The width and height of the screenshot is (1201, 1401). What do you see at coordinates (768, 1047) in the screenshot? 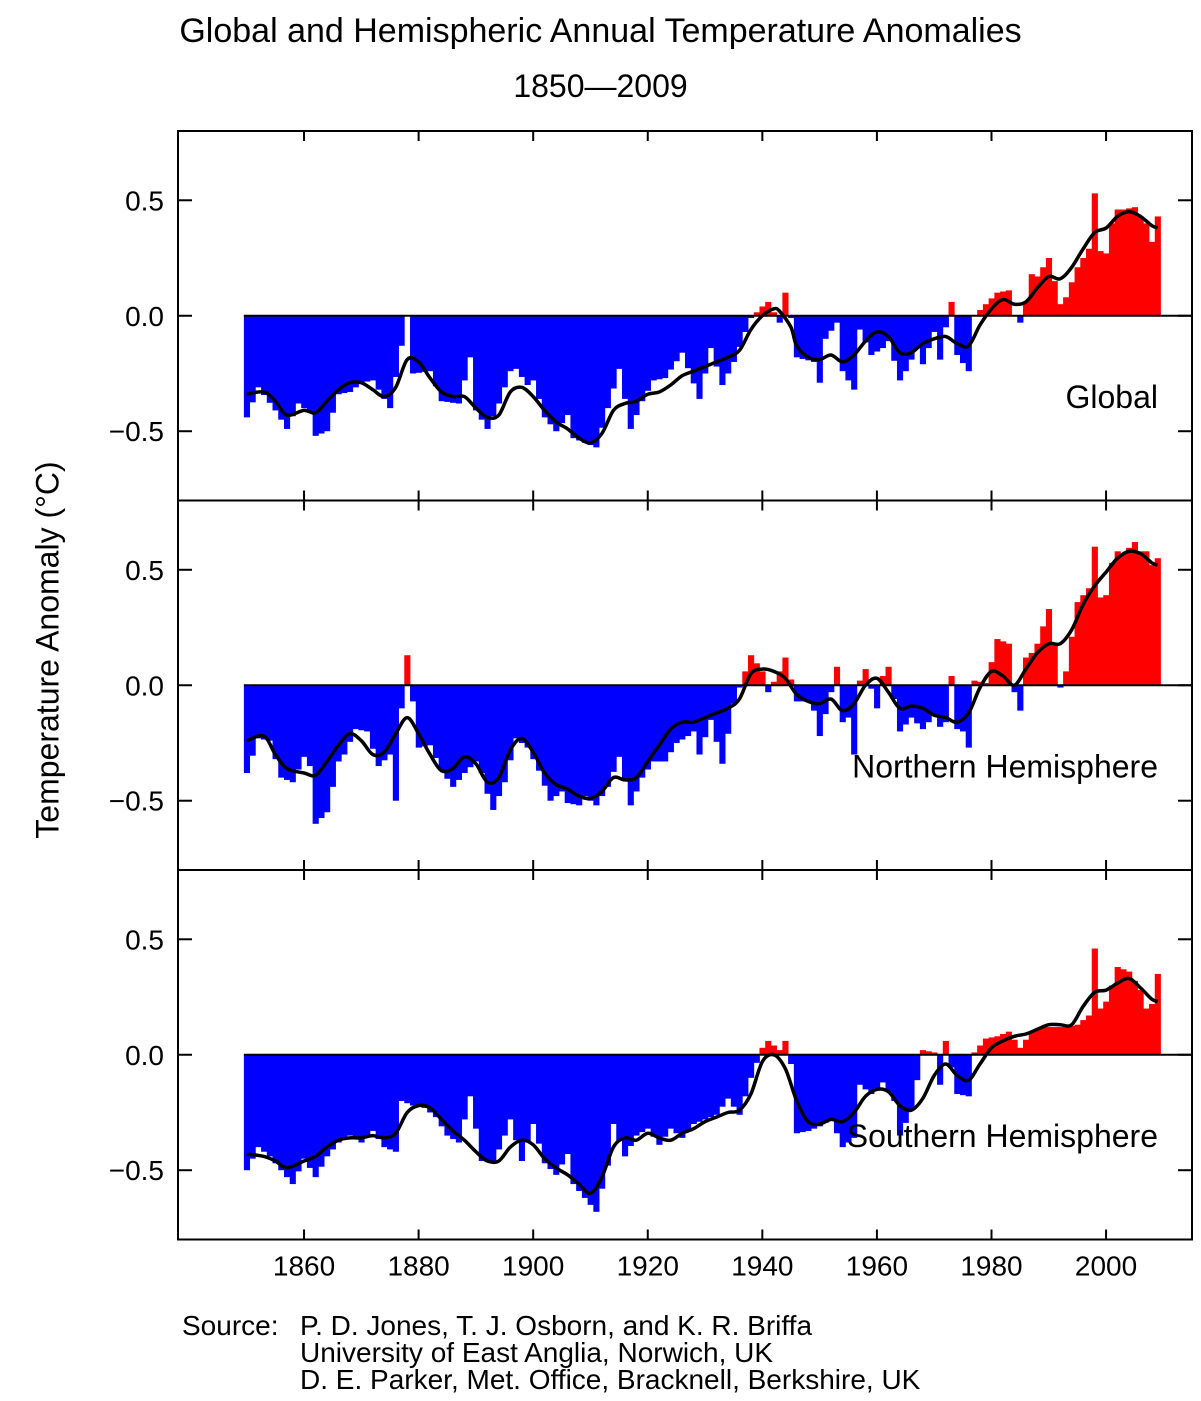
I see `bar-southern-hemisphere-1941` at bounding box center [768, 1047].